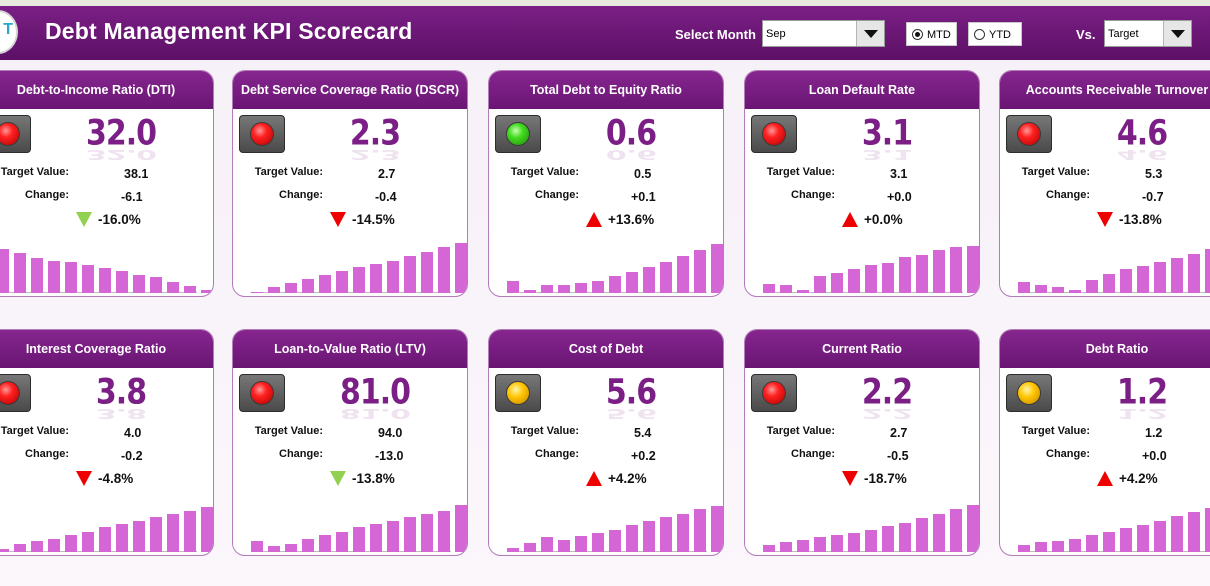 The image size is (1210, 586). I want to click on radio-mtd-label: MTD, so click(939, 35).